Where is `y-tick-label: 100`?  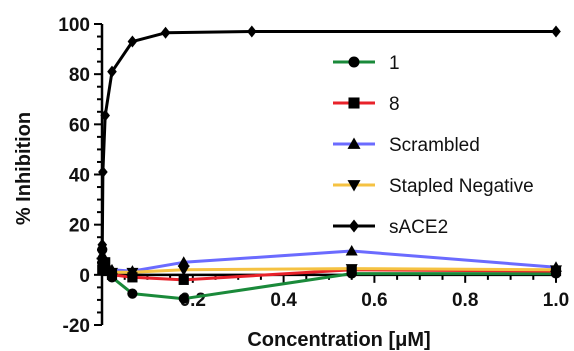 y-tick-label: 100 is located at coordinates (74, 25).